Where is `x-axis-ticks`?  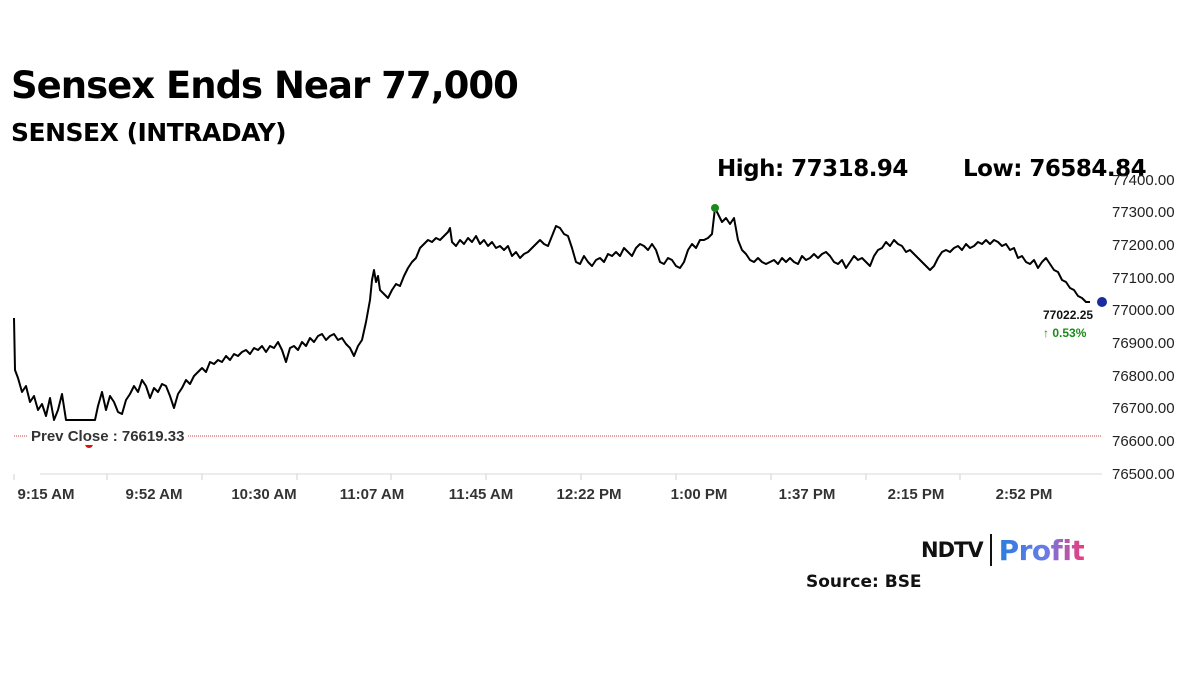 x-axis-ticks is located at coordinates (487, 477).